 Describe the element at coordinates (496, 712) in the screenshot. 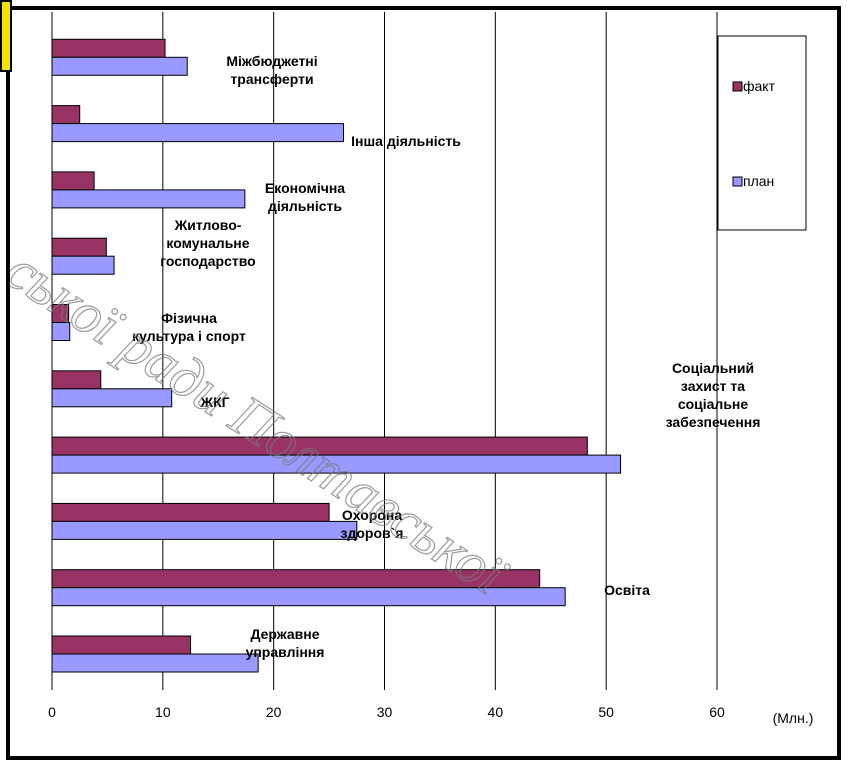

I see `x-tick-label: 40` at that location.